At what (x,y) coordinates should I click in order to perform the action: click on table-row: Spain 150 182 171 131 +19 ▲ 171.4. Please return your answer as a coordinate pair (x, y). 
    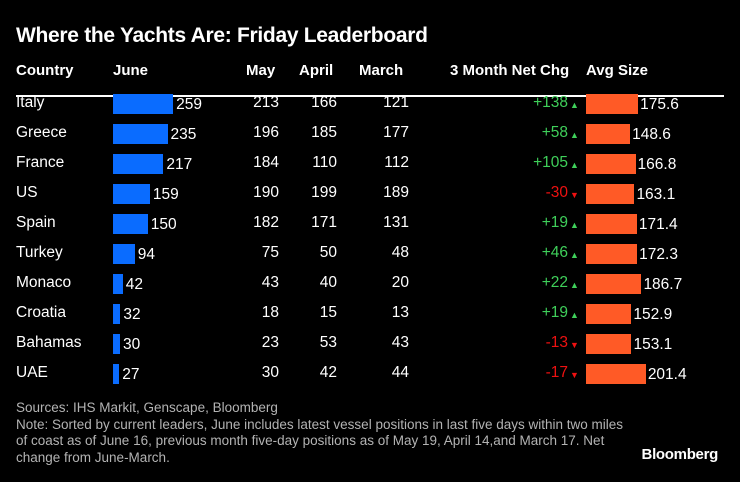
    Looking at the image, I should click on (370, 227).